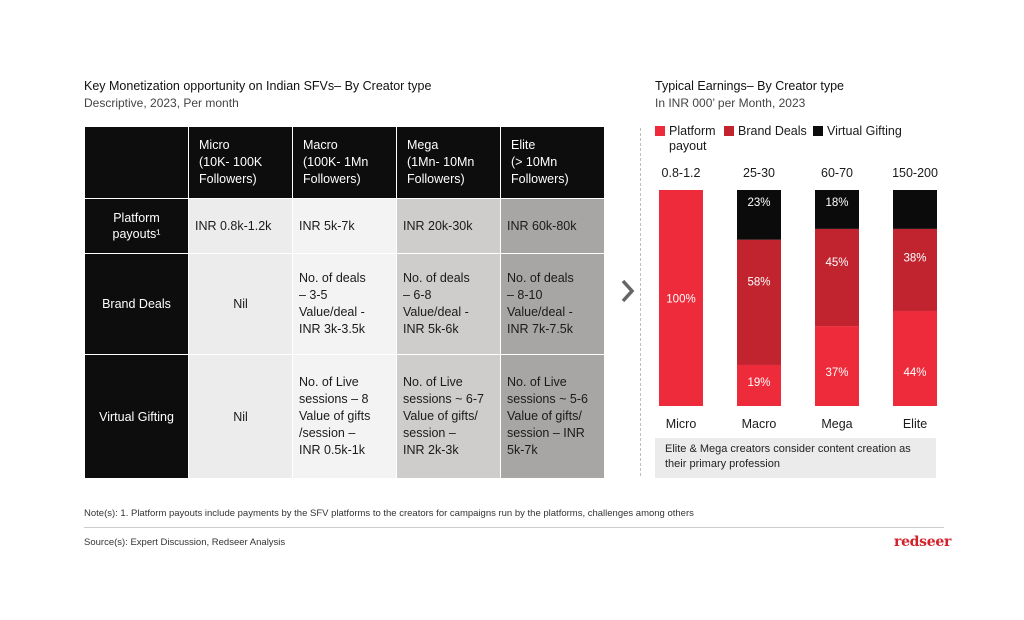 The width and height of the screenshot is (1024, 620). Describe the element at coordinates (441, 162) in the screenshot. I see `cell-line: (1Mn- 10Mn` at that location.